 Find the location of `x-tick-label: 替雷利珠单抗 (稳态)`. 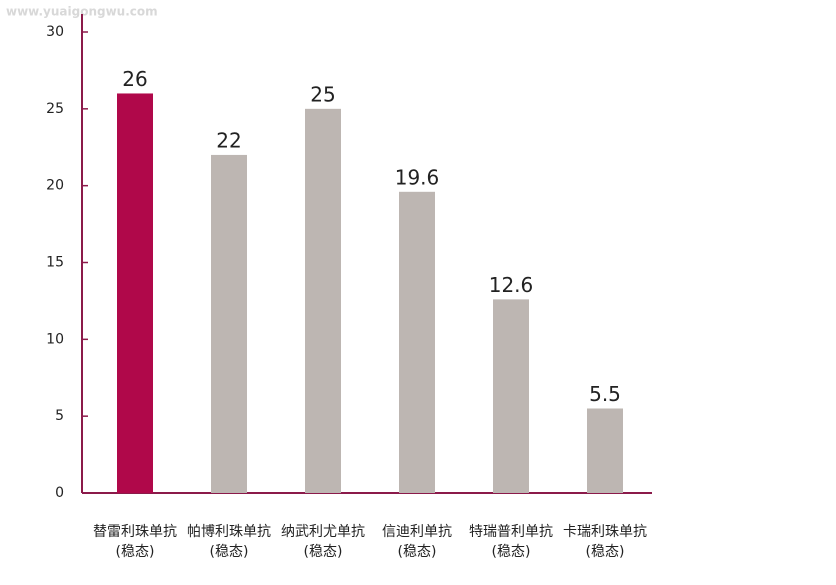

x-tick-label: 替雷利珠单抗 (稳态) is located at coordinates (135, 542).